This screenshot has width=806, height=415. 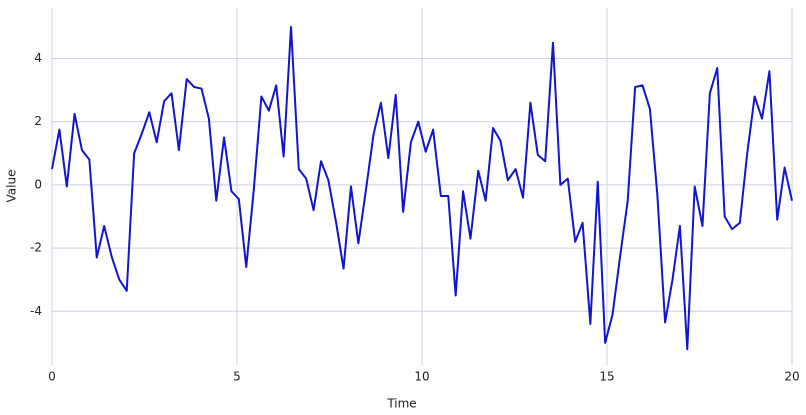 I want to click on y-tick-label: 0, so click(x=38, y=184).